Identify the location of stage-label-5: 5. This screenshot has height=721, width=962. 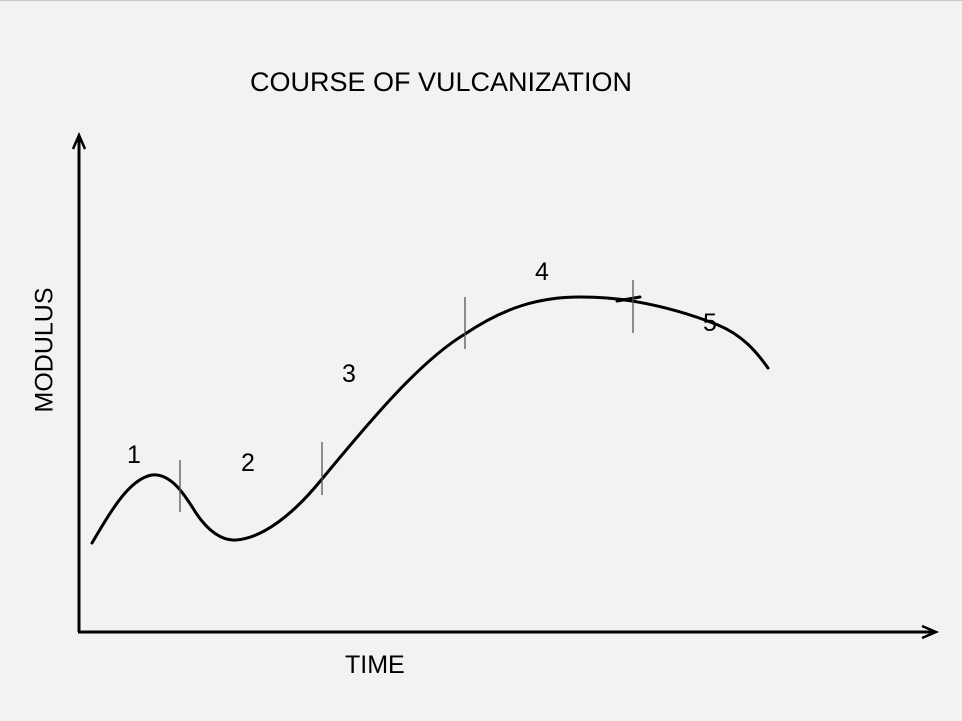
(710, 323).